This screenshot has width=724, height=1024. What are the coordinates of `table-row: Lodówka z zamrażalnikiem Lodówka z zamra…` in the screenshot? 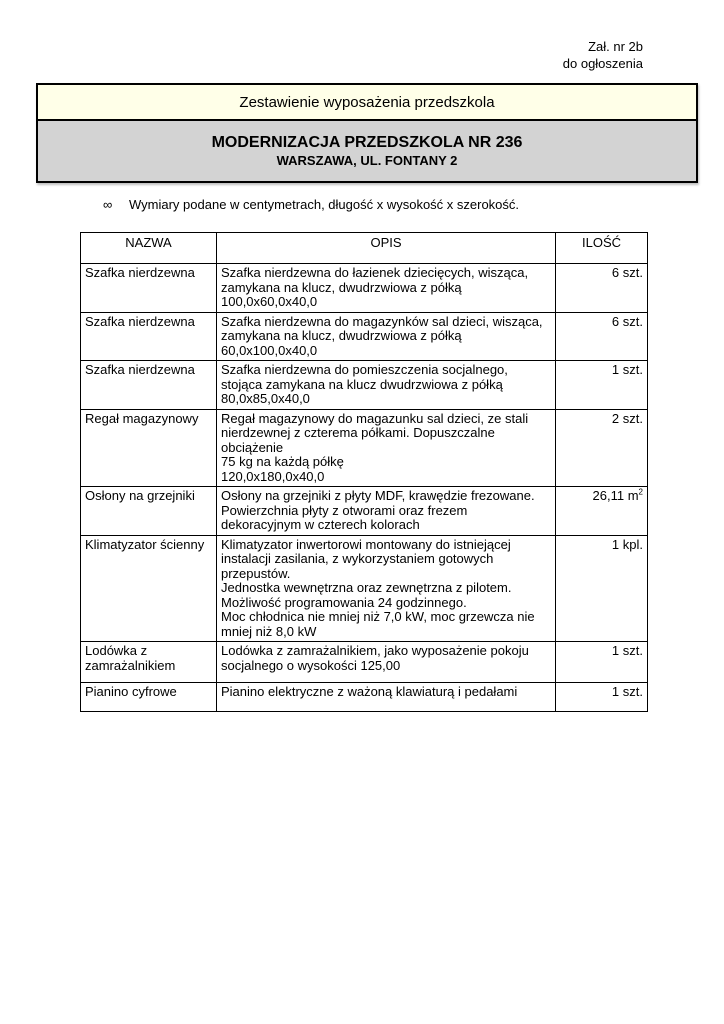 It's located at (364, 662).